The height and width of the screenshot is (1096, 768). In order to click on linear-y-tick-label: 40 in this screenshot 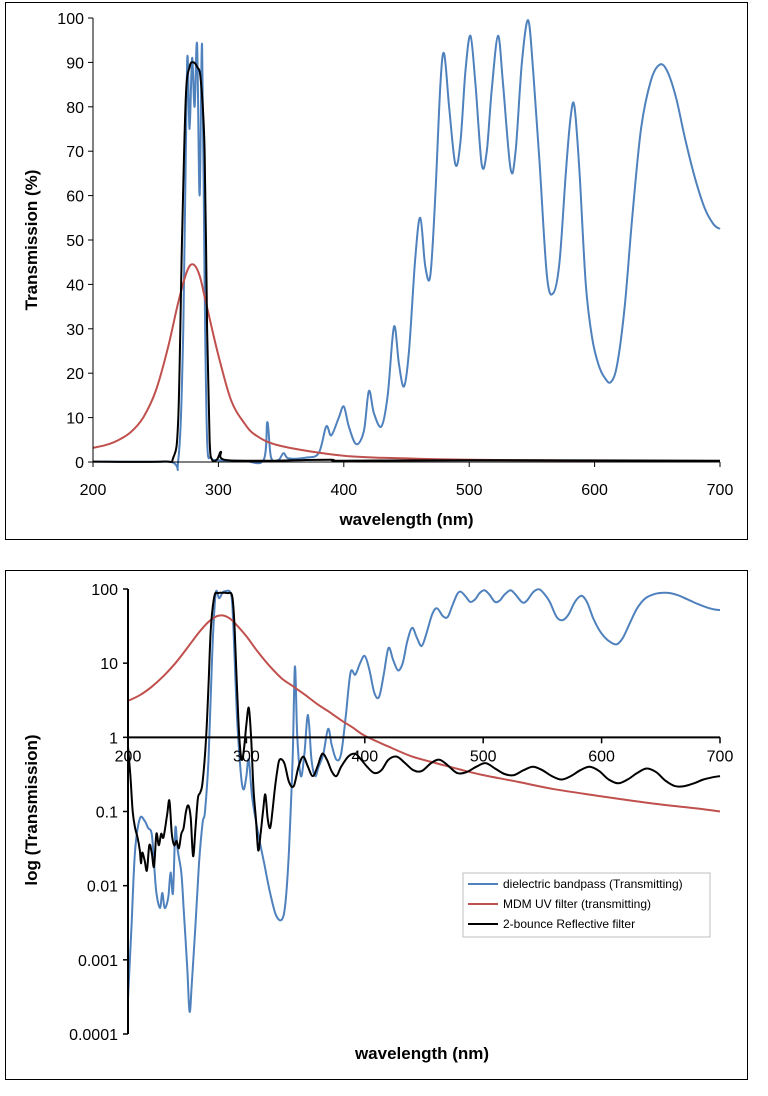, I will do `click(75, 285)`.